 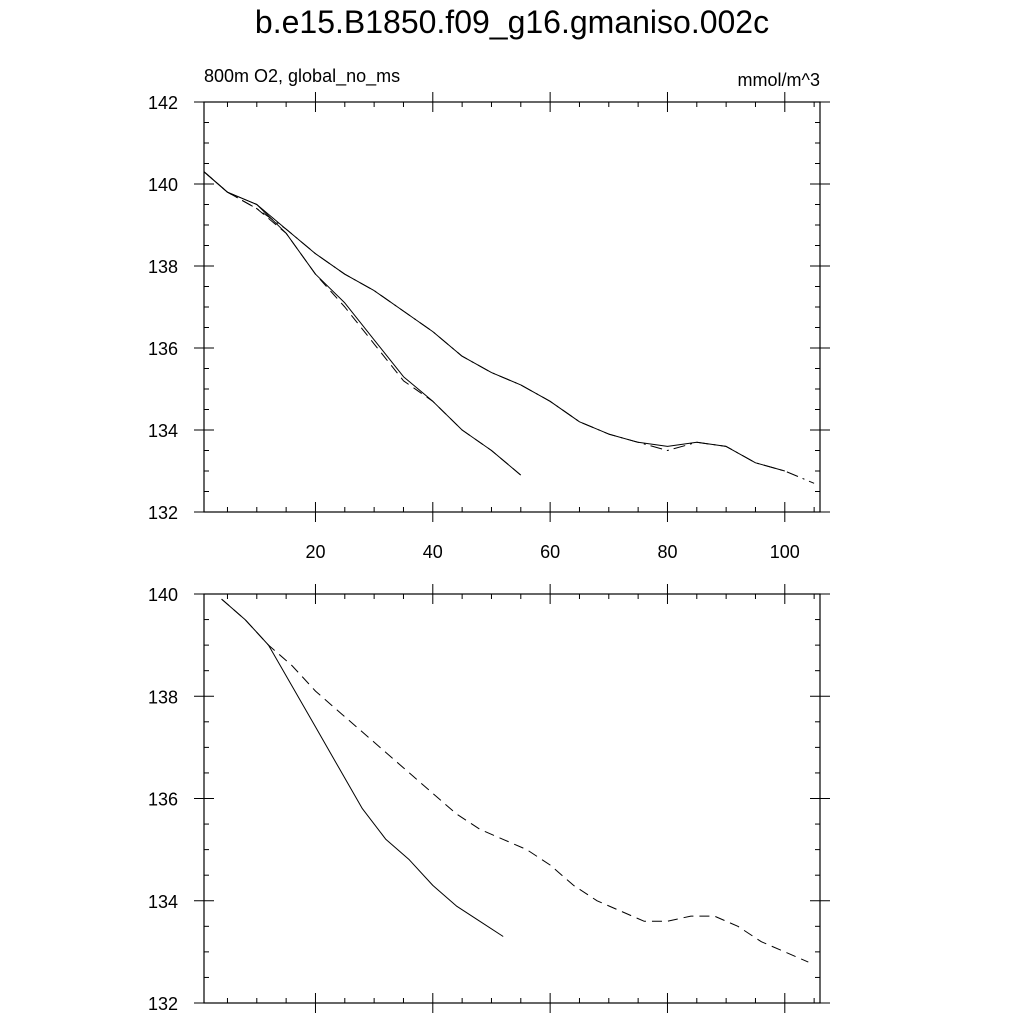 What do you see at coordinates (550, 552) in the screenshot?
I see `x-tick-label: 60` at bounding box center [550, 552].